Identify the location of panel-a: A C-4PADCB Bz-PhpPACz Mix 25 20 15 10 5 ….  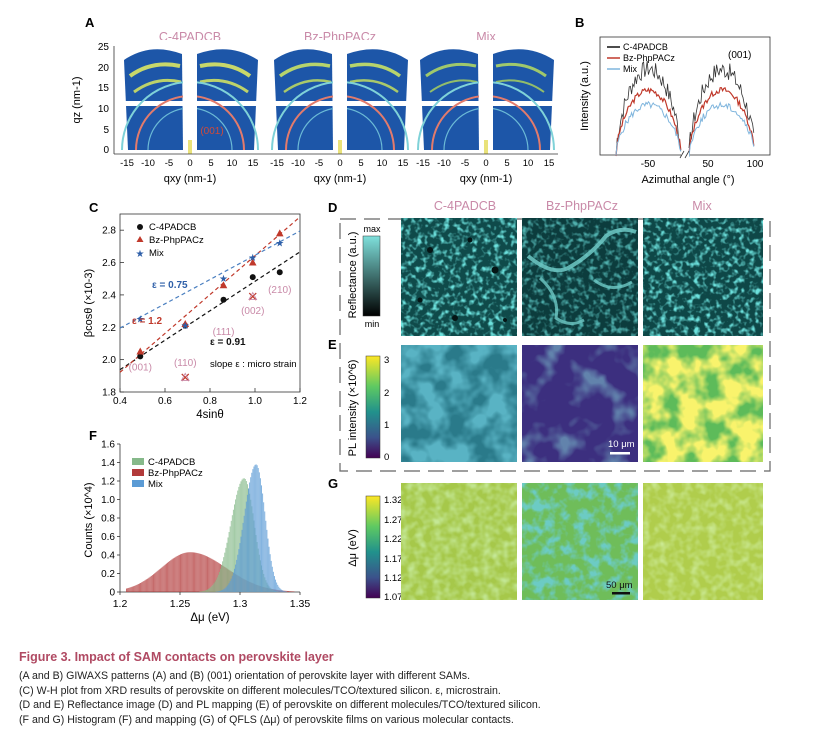
(314, 100).